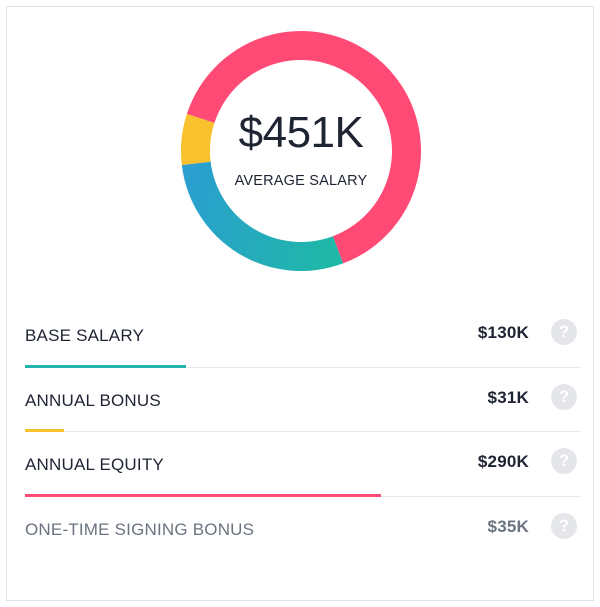 The image size is (600, 607). Describe the element at coordinates (303, 335) in the screenshot. I see `row-base-salary: BASE SALARY $130K ?` at that location.